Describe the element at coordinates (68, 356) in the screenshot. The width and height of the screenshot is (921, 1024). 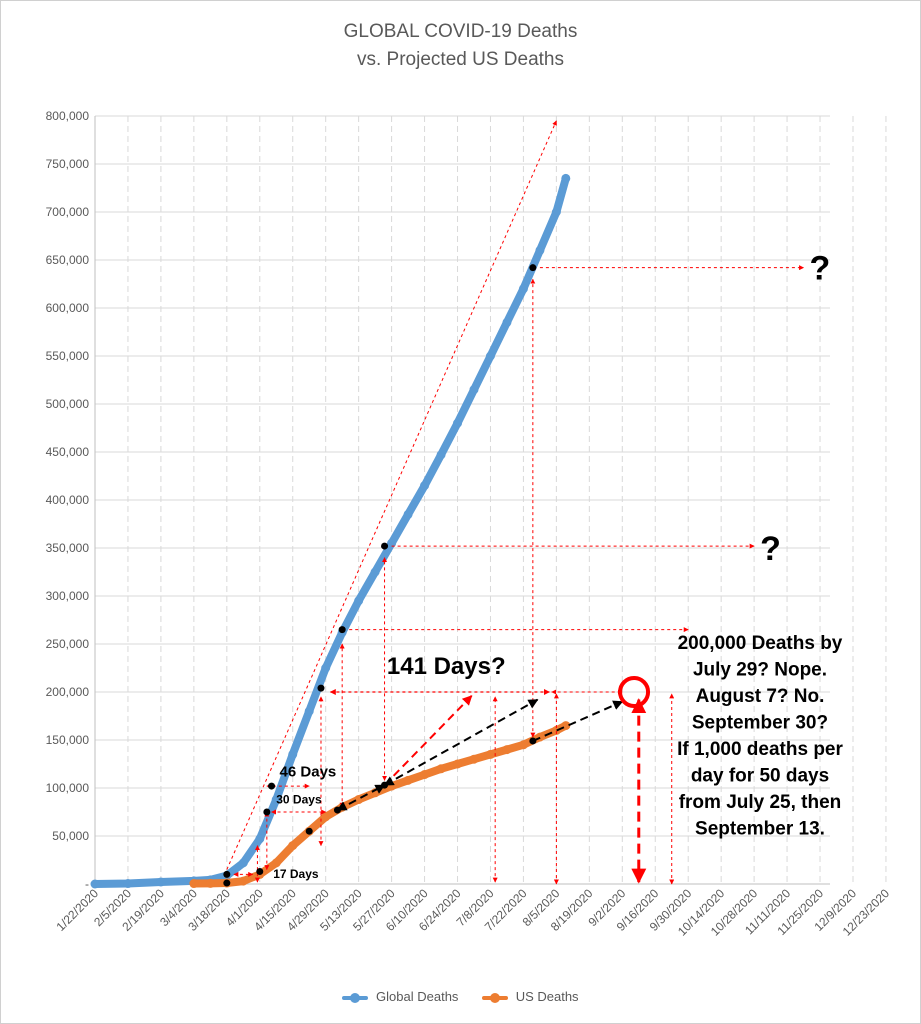
I see `y-tick-label: 550,000` at that location.